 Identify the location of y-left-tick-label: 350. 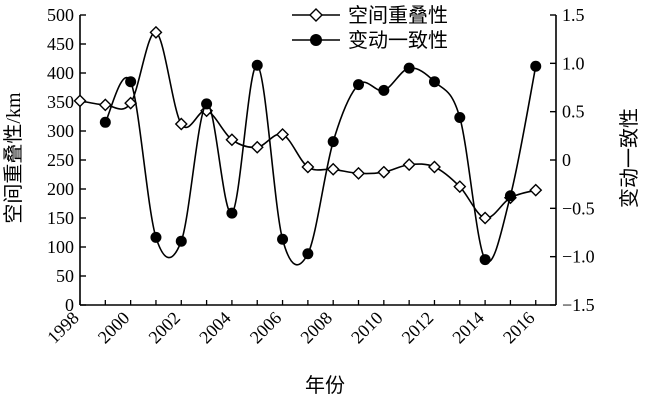
(60, 102).